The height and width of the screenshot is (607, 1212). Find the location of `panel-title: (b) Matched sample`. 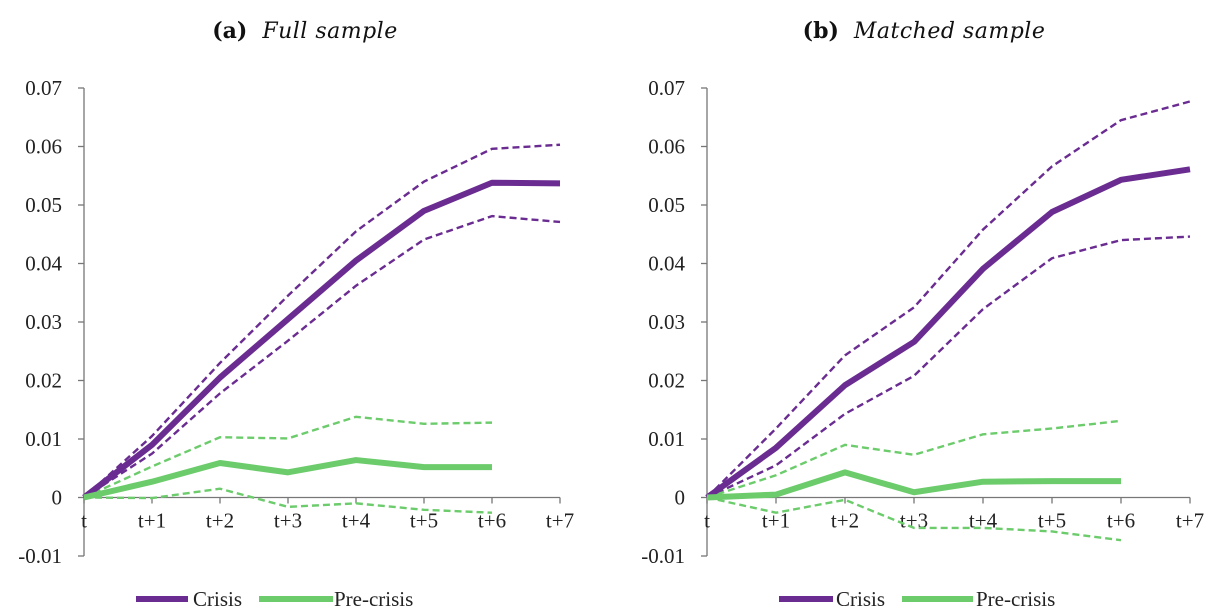

panel-title: (b) Matched sample is located at coordinates (924, 31).